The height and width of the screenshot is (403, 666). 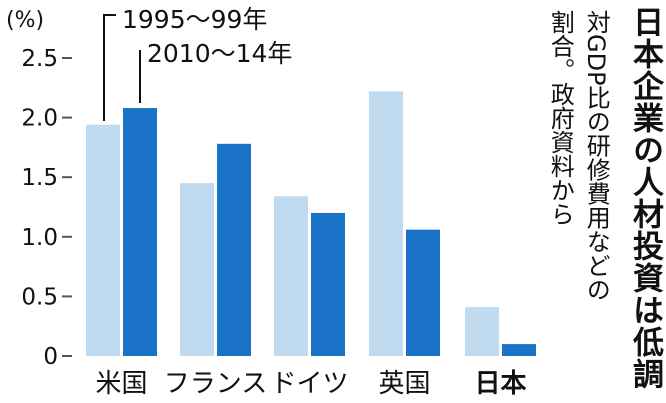 I want to click on x-category-label: 英国, so click(x=404, y=384).